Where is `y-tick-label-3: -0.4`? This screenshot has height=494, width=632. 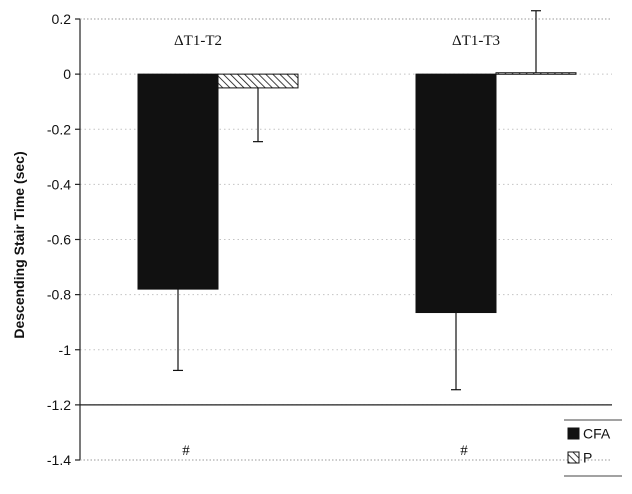
y-tick-label-3: -0.4 is located at coordinates (59, 184).